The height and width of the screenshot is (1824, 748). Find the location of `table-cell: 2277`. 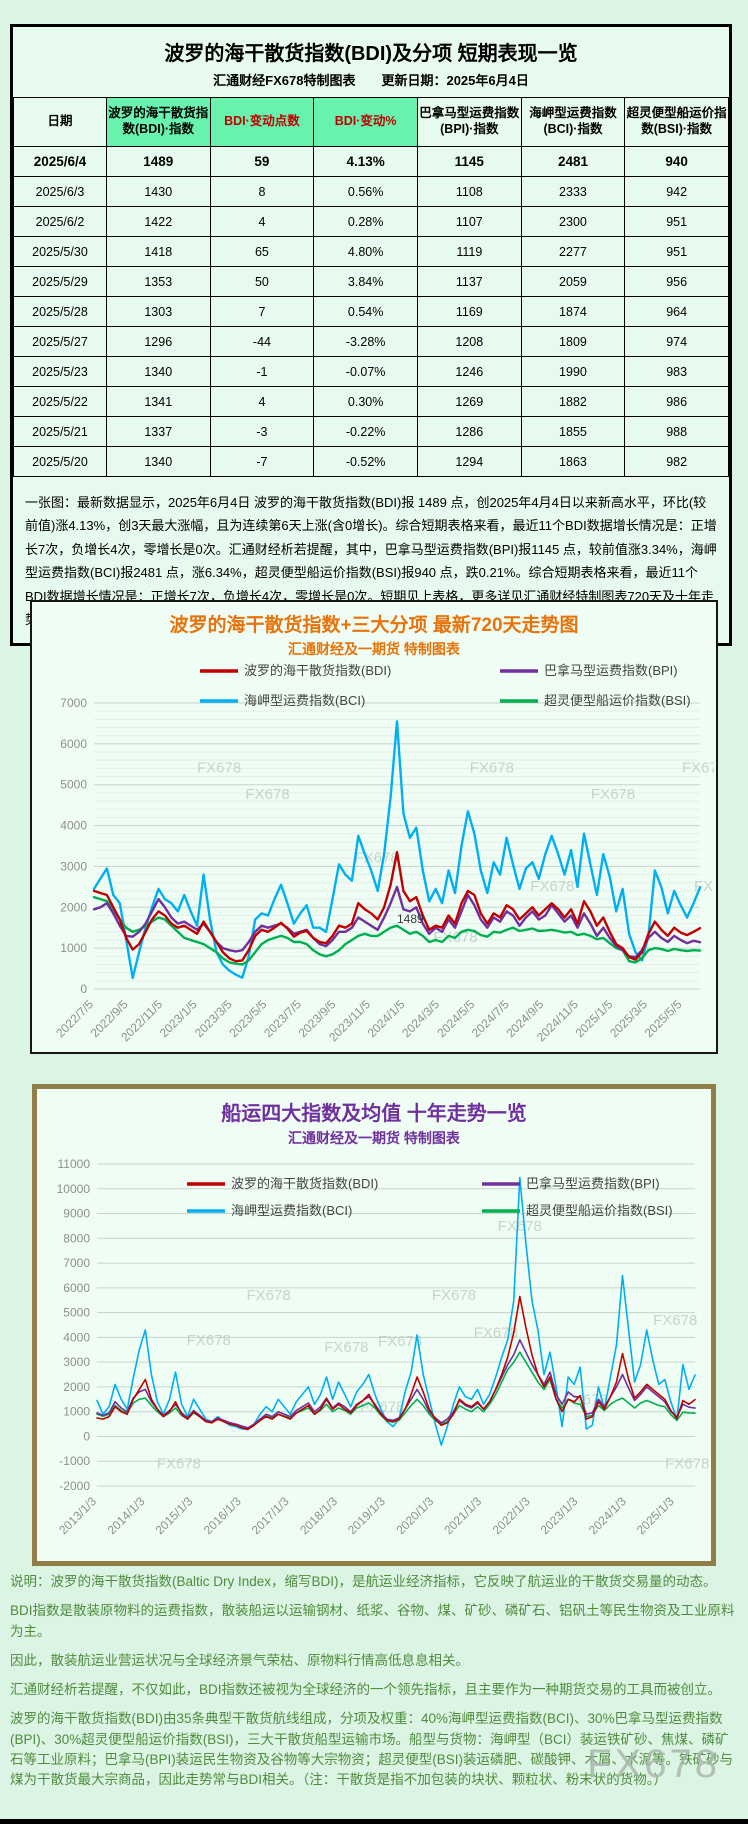

table-cell: 2277 is located at coordinates (573, 251).